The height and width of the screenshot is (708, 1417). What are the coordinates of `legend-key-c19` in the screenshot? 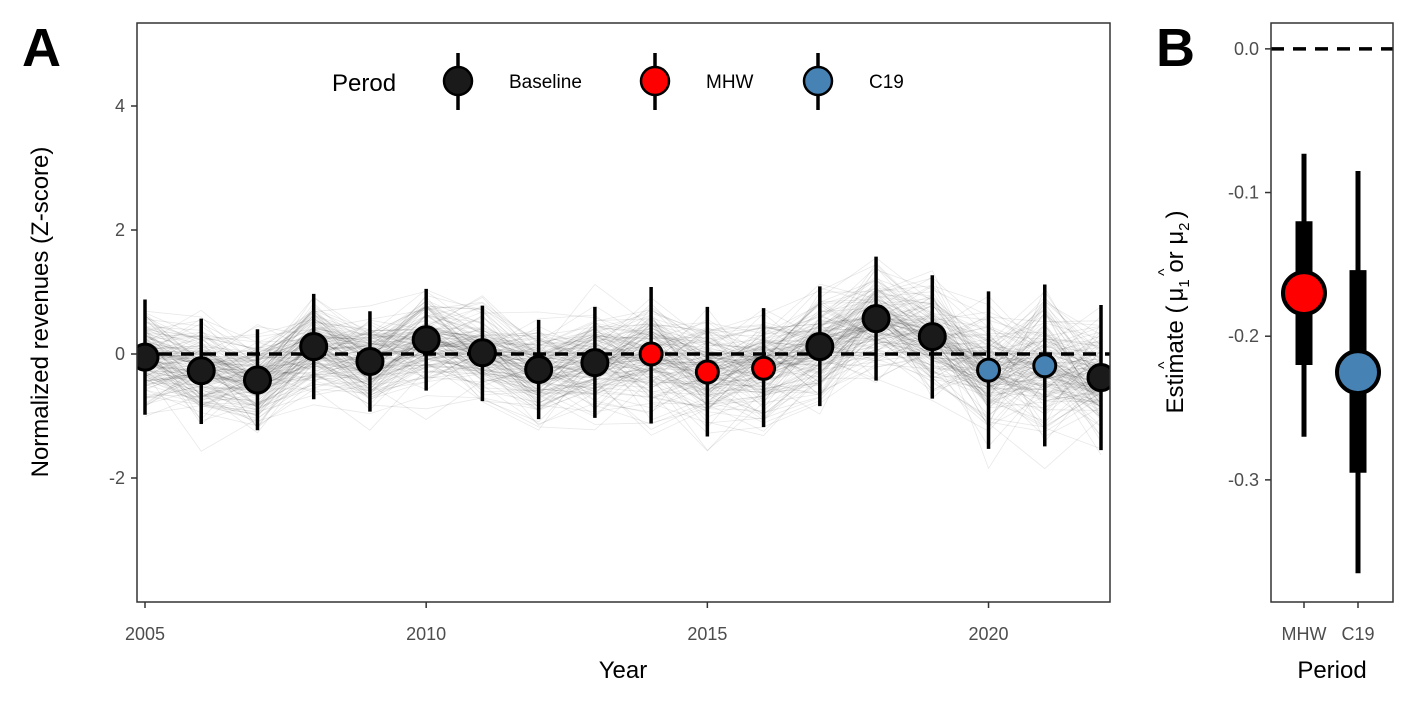 It's located at (818, 81).